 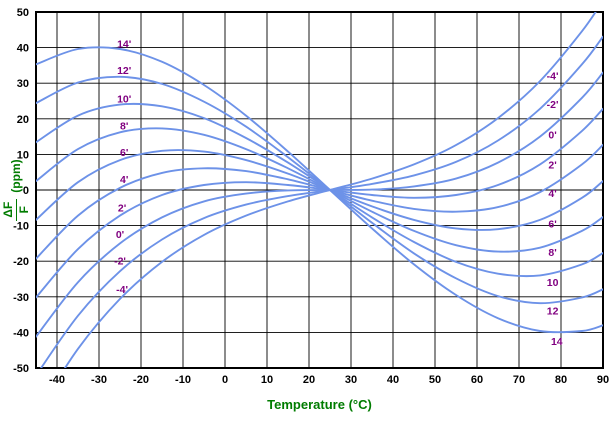 What do you see at coordinates (124, 100) in the screenshot?
I see `curve-label-left: 10'` at bounding box center [124, 100].